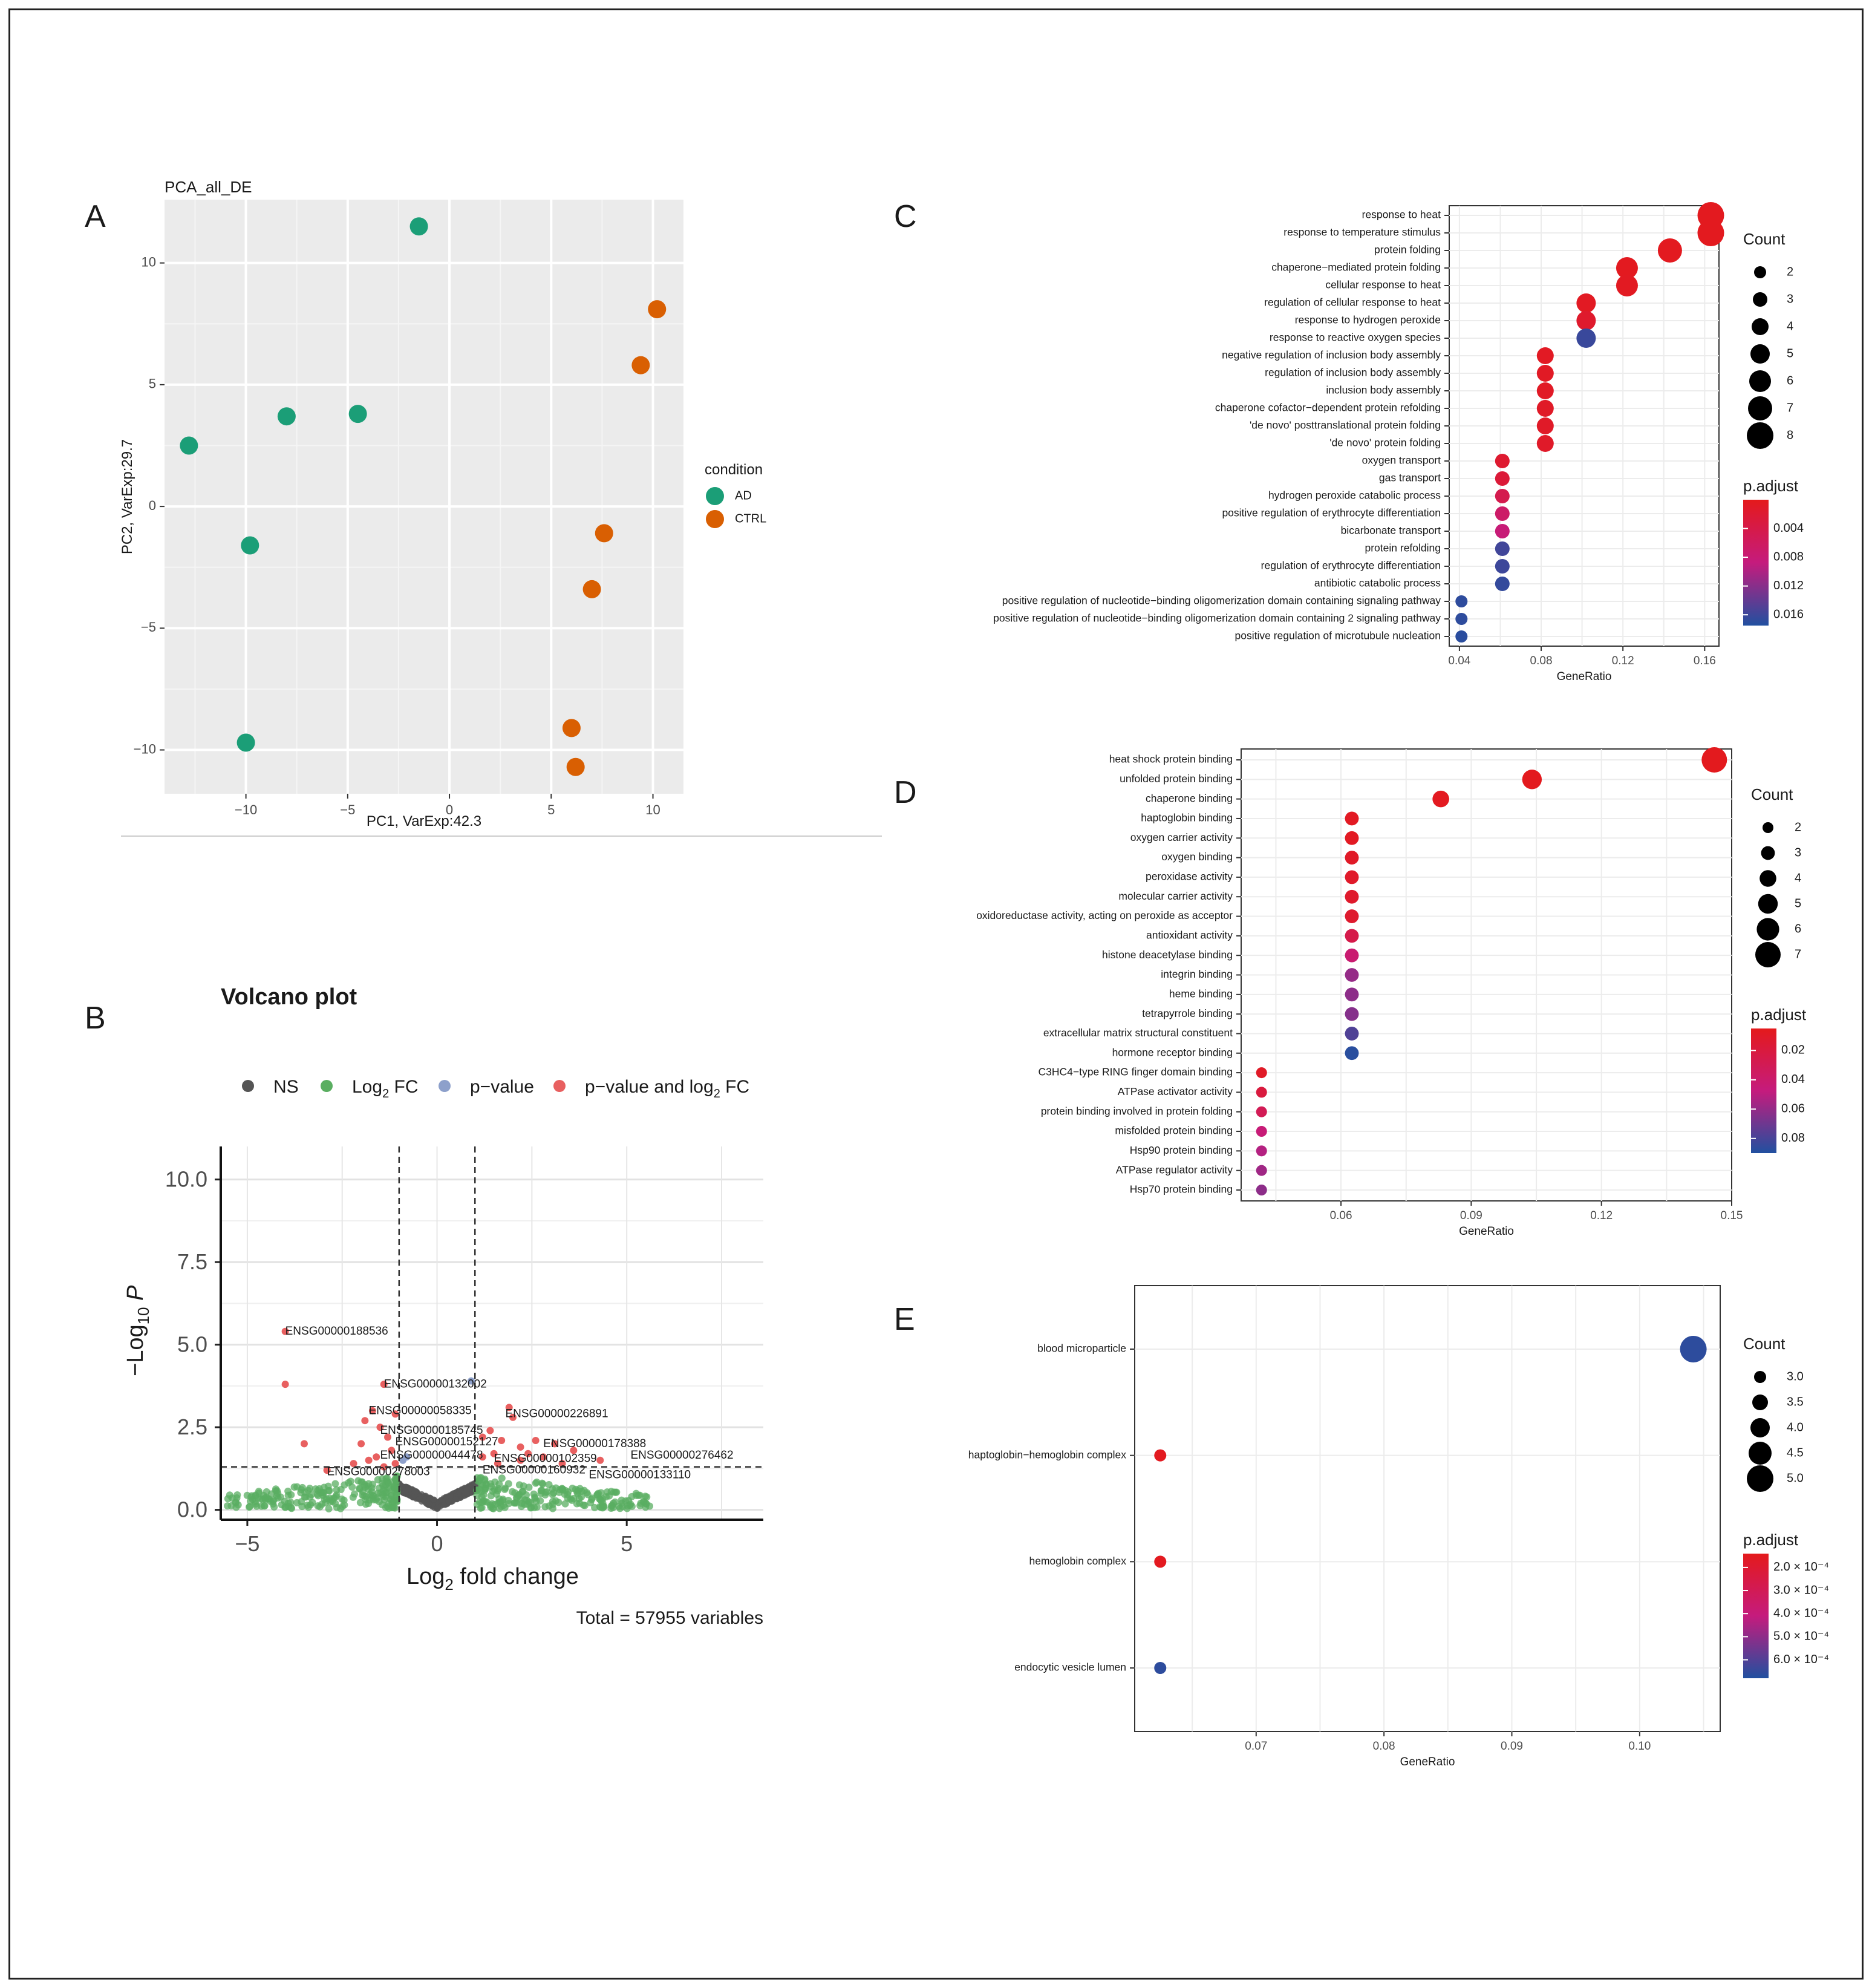 The image size is (1872, 1988). Describe the element at coordinates (1341, 1215) in the screenshot. I see `go-mf-xtick-label: 0.06` at that location.